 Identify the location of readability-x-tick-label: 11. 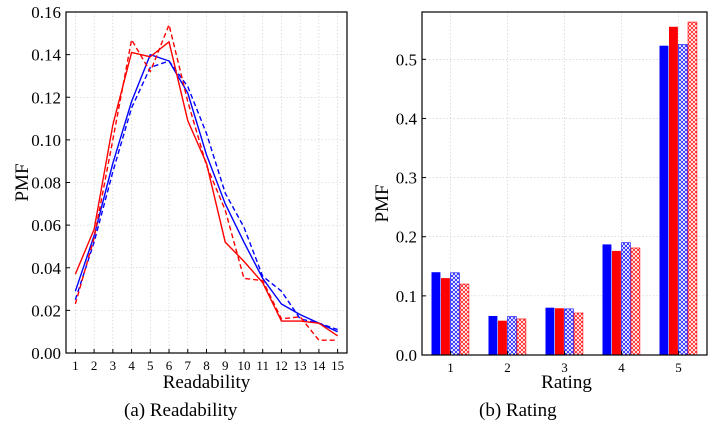
(262, 365).